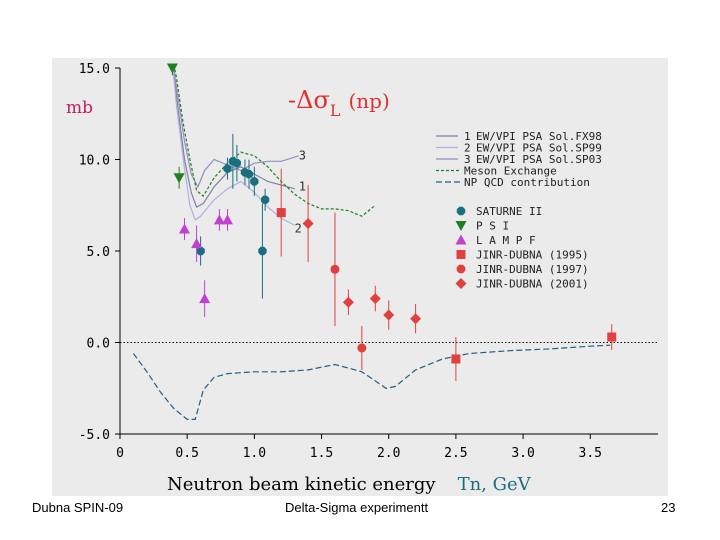 The width and height of the screenshot is (720, 540). Describe the element at coordinates (79, 108) in the screenshot. I see `y-axis-label: mb` at that location.